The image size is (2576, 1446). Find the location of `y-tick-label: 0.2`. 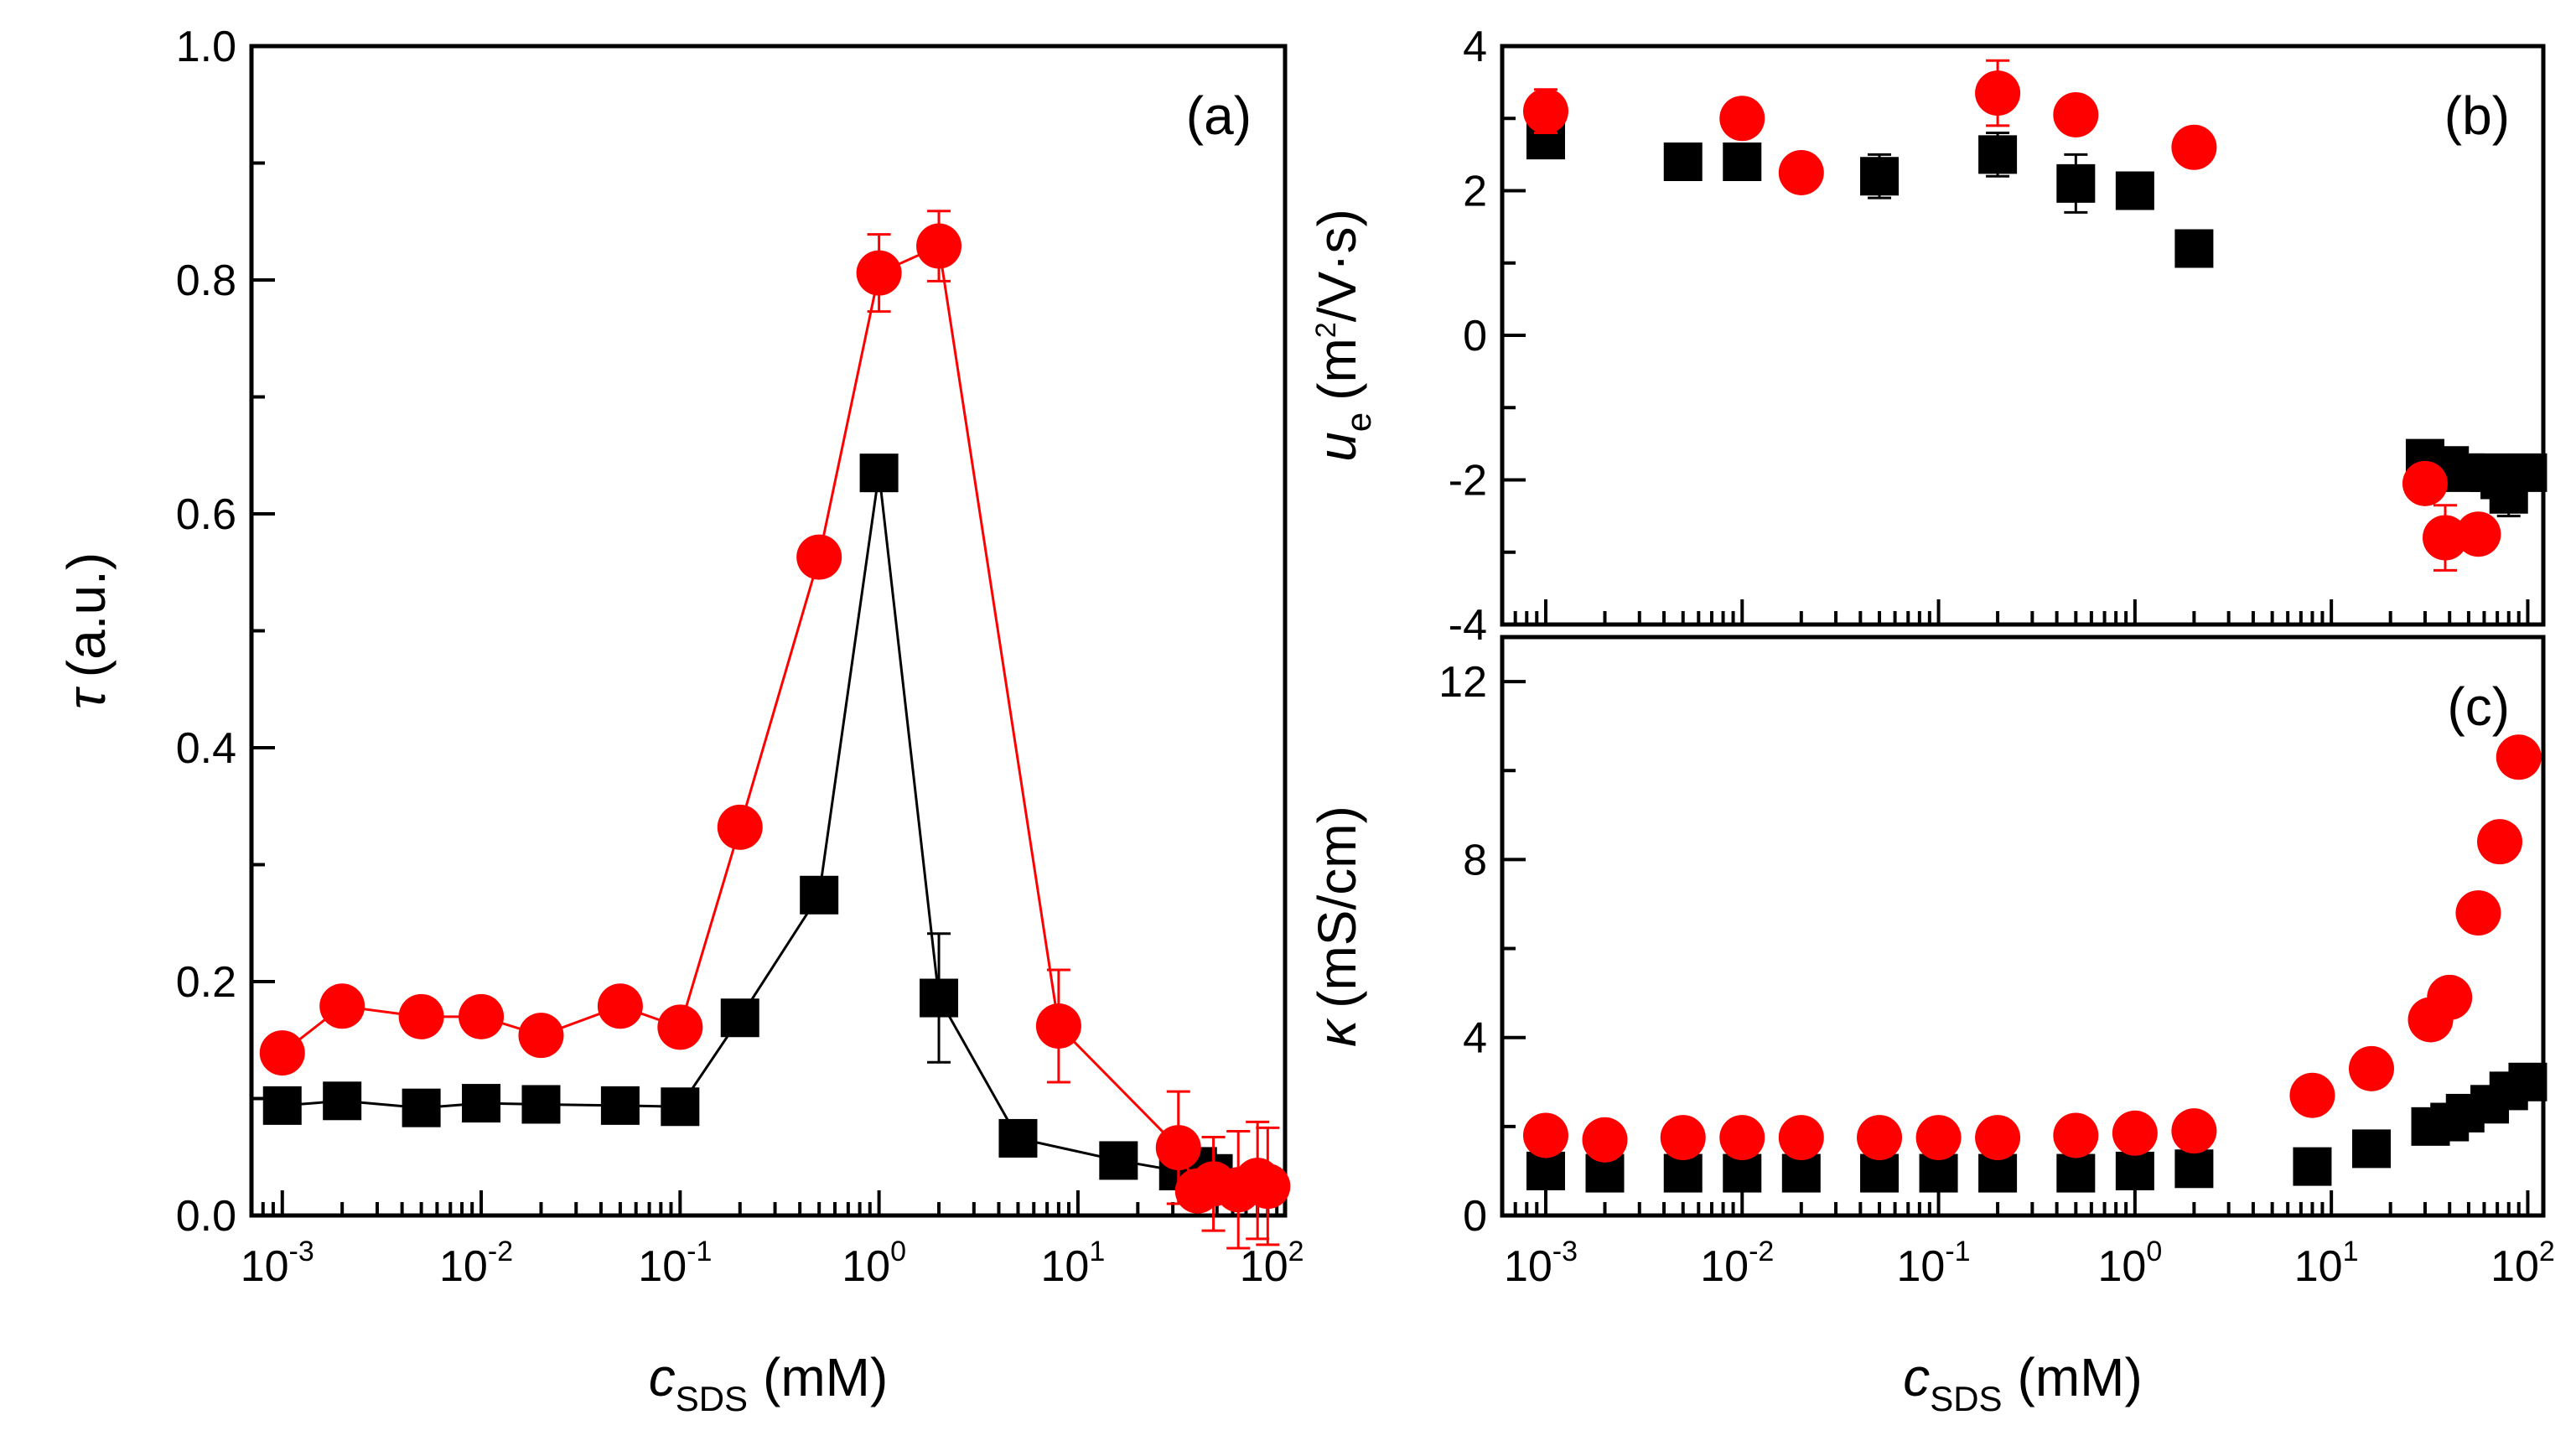

y-tick-label: 0.2 is located at coordinates (206, 982).